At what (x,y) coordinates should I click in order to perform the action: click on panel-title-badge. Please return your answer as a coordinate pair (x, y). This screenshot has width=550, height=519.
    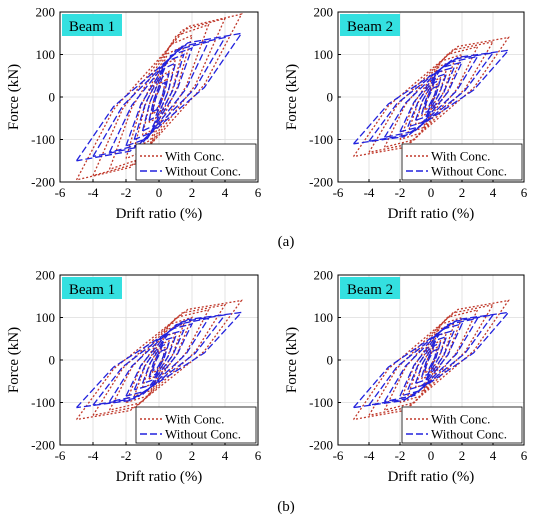
    Looking at the image, I should click on (370, 25).